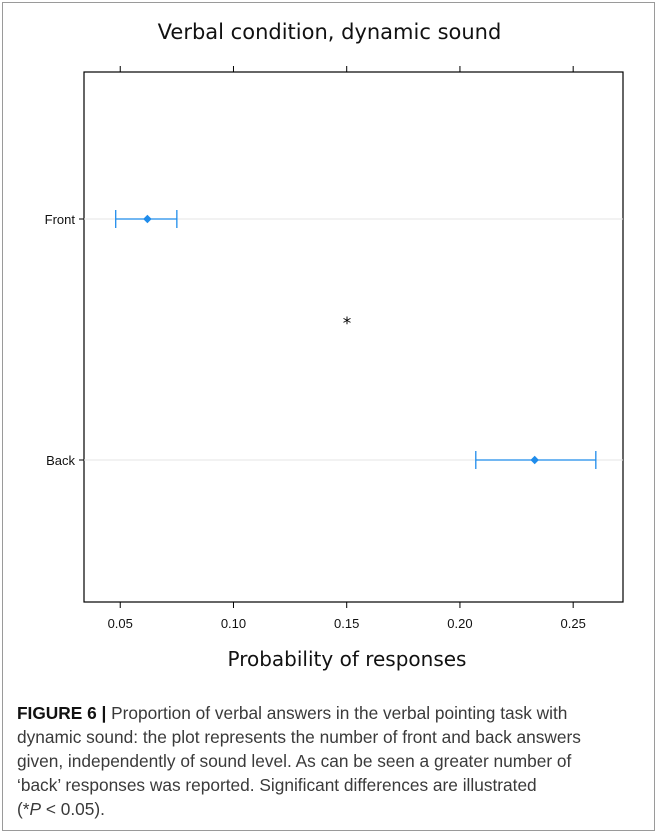  I want to click on chart-title: Verbal condition, dynamic sound, so click(329, 32).